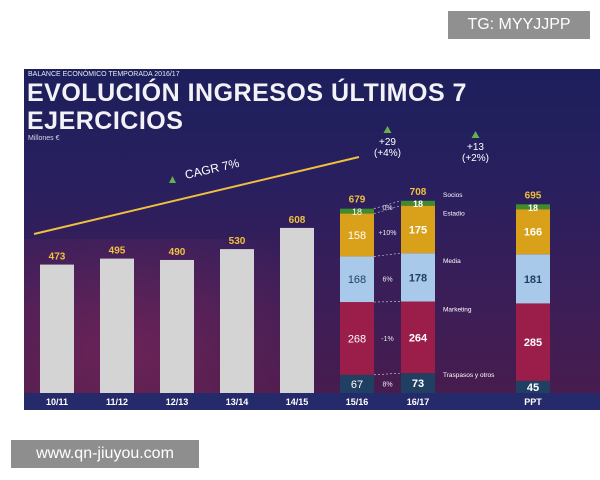  I want to click on trend-label: CAGR 7%, so click(212, 169).